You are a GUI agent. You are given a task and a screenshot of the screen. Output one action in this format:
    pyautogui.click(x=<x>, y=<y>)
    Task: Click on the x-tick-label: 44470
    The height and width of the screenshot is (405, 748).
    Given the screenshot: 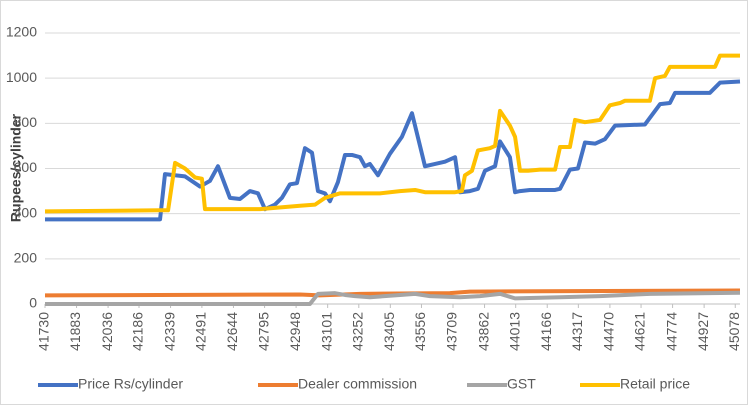 What is the action you would take?
    pyautogui.click(x=609, y=331)
    